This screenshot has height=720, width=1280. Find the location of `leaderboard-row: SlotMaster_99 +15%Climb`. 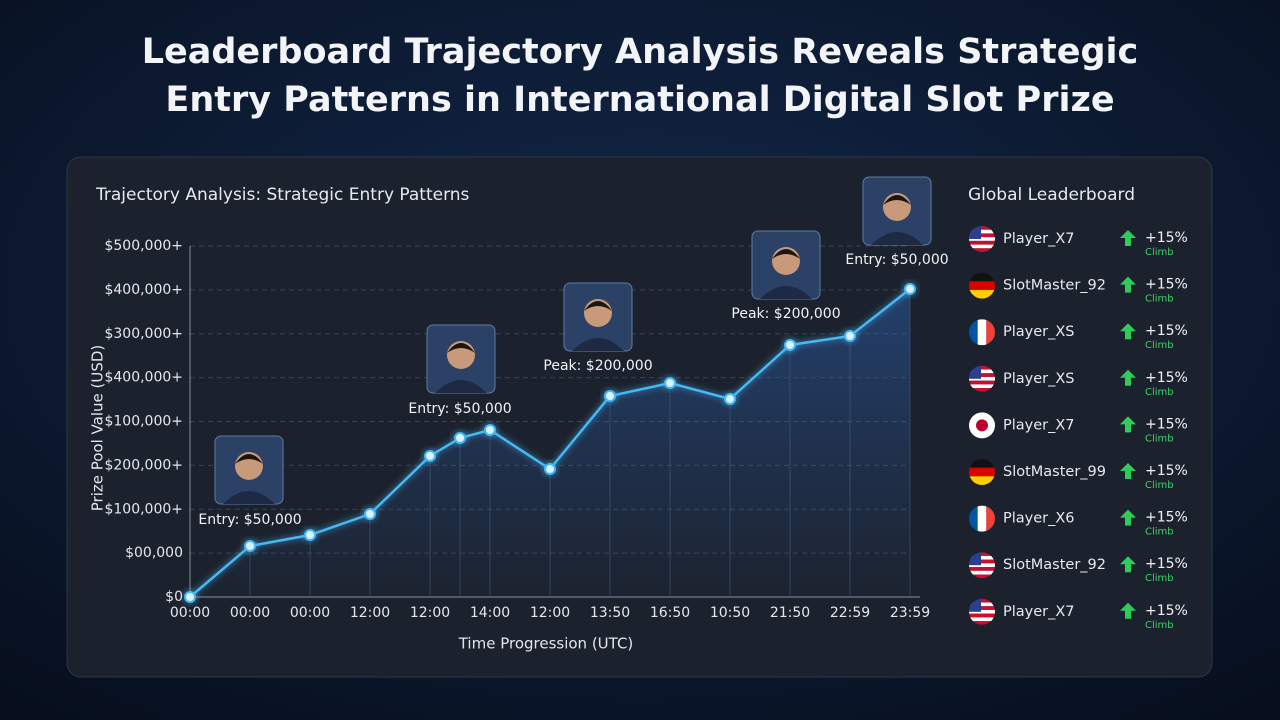

leaderboard-row: SlotMaster_99 +15%Climb is located at coordinates (1078, 475).